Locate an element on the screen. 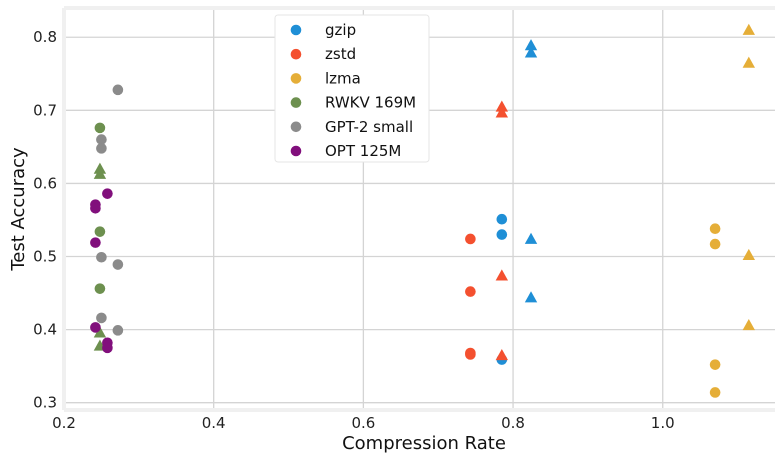  y-tick-labels: 0.3 0.4 0.5 0.6 0.7 0.8 is located at coordinates (45, 219).